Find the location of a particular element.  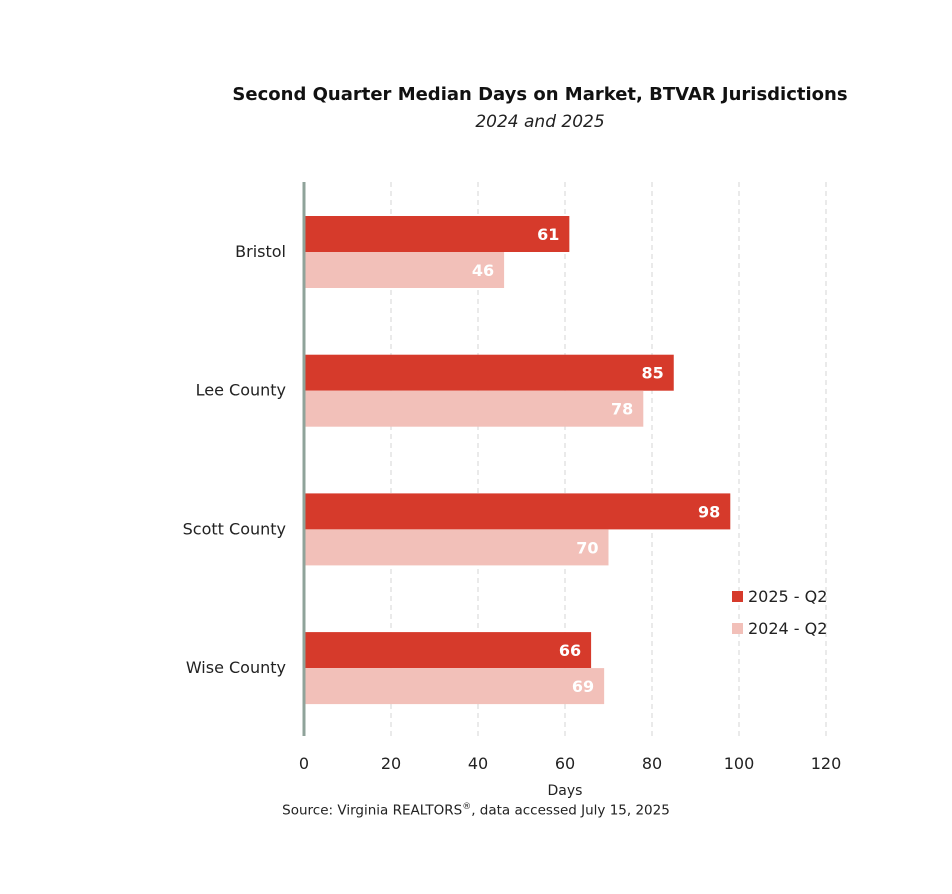

legend-item-2024: 2024 - Q2 is located at coordinates (779, 628).